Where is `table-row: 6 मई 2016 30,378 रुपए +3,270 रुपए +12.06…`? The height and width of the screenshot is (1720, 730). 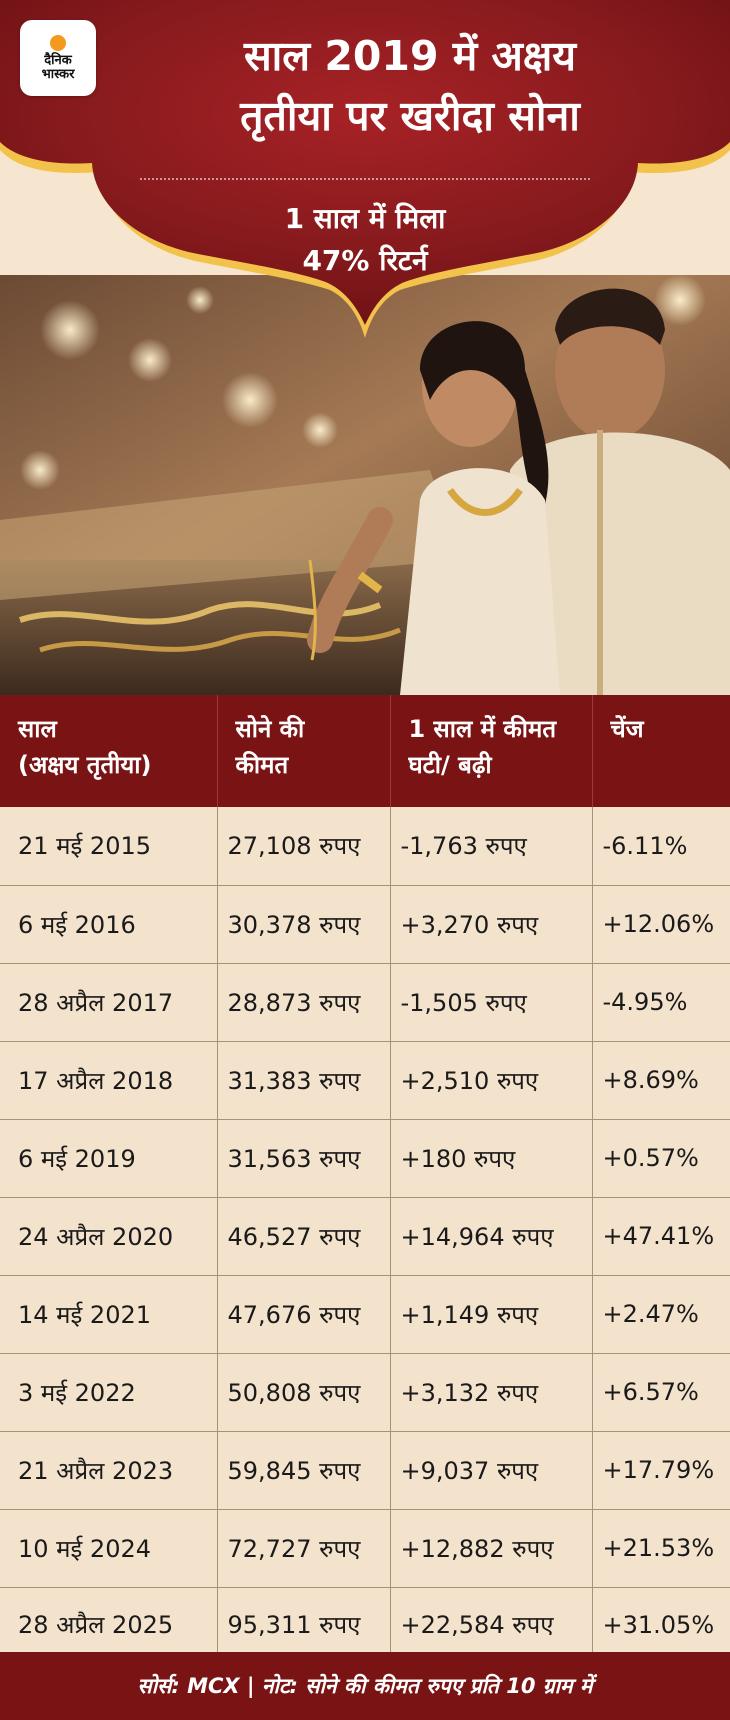
table-row: 6 मई 2016 30,378 रुपए +3,270 रुपए +12.06… is located at coordinates (365, 924).